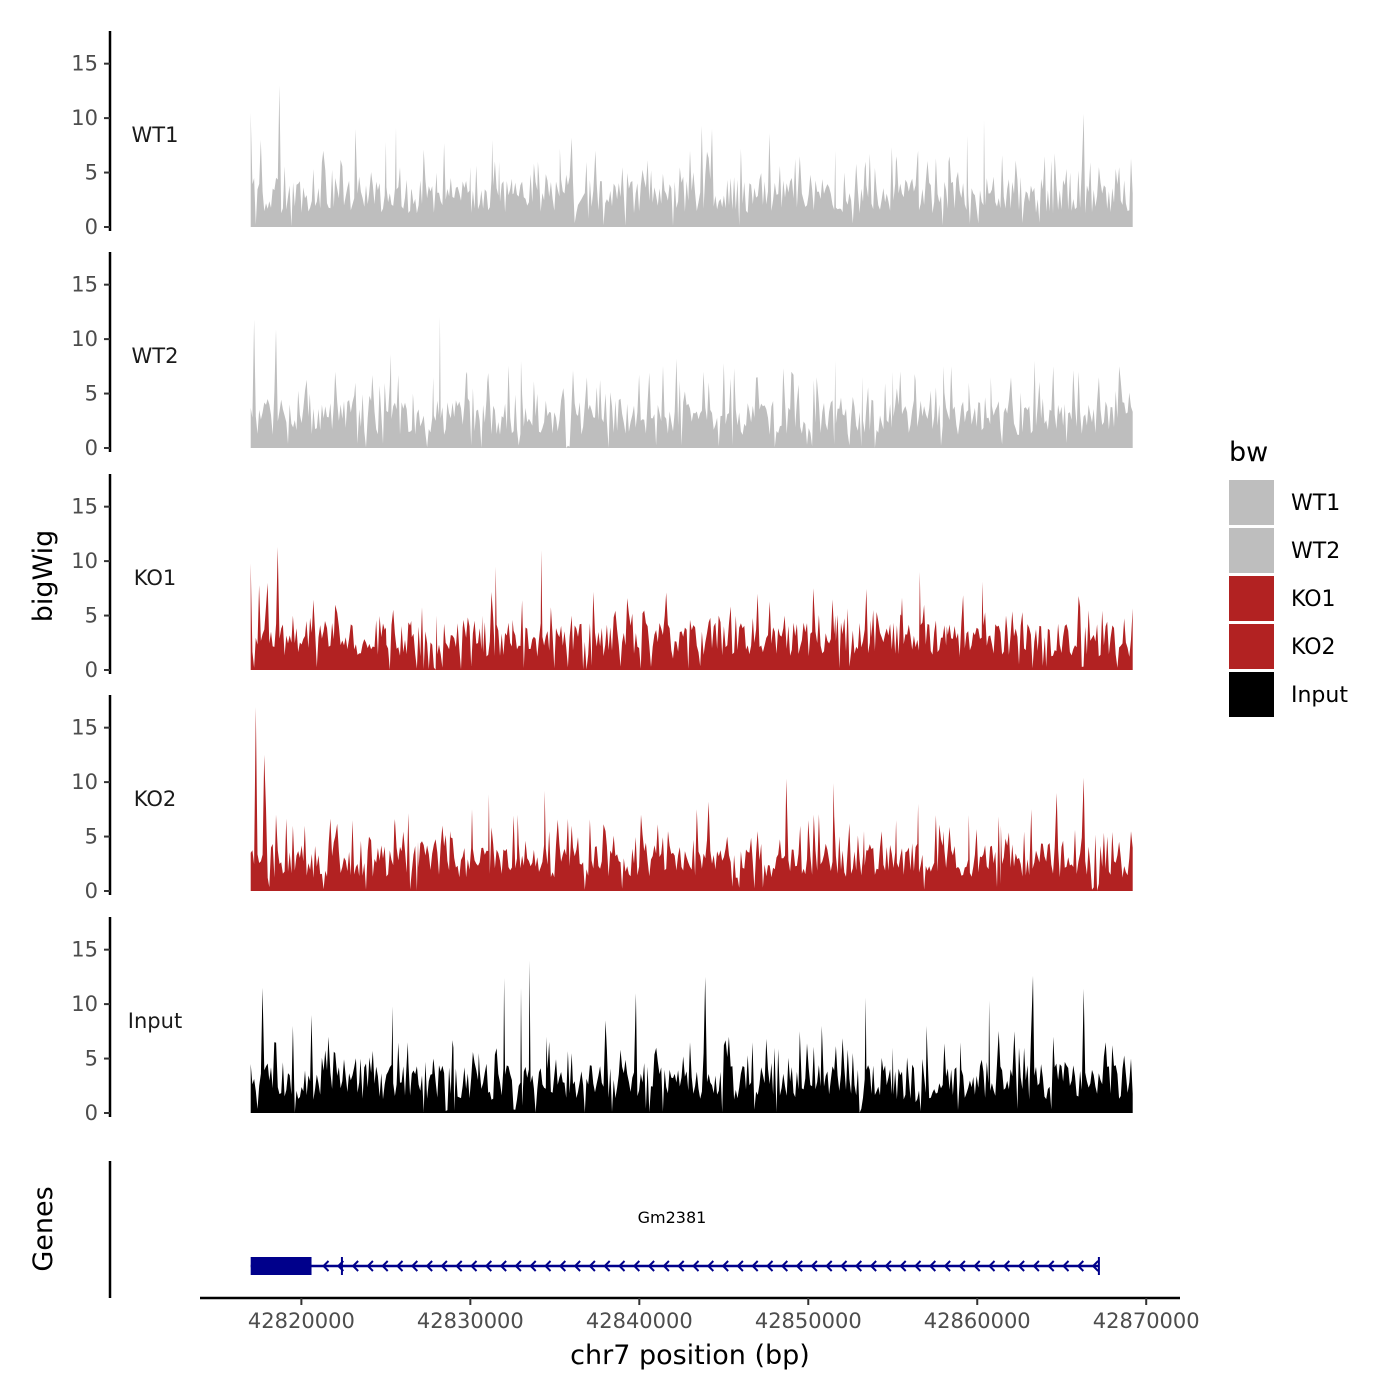 The width and height of the screenshot is (1400, 1400). I want to click on x-tick-label: 42850000, so click(808, 1321).